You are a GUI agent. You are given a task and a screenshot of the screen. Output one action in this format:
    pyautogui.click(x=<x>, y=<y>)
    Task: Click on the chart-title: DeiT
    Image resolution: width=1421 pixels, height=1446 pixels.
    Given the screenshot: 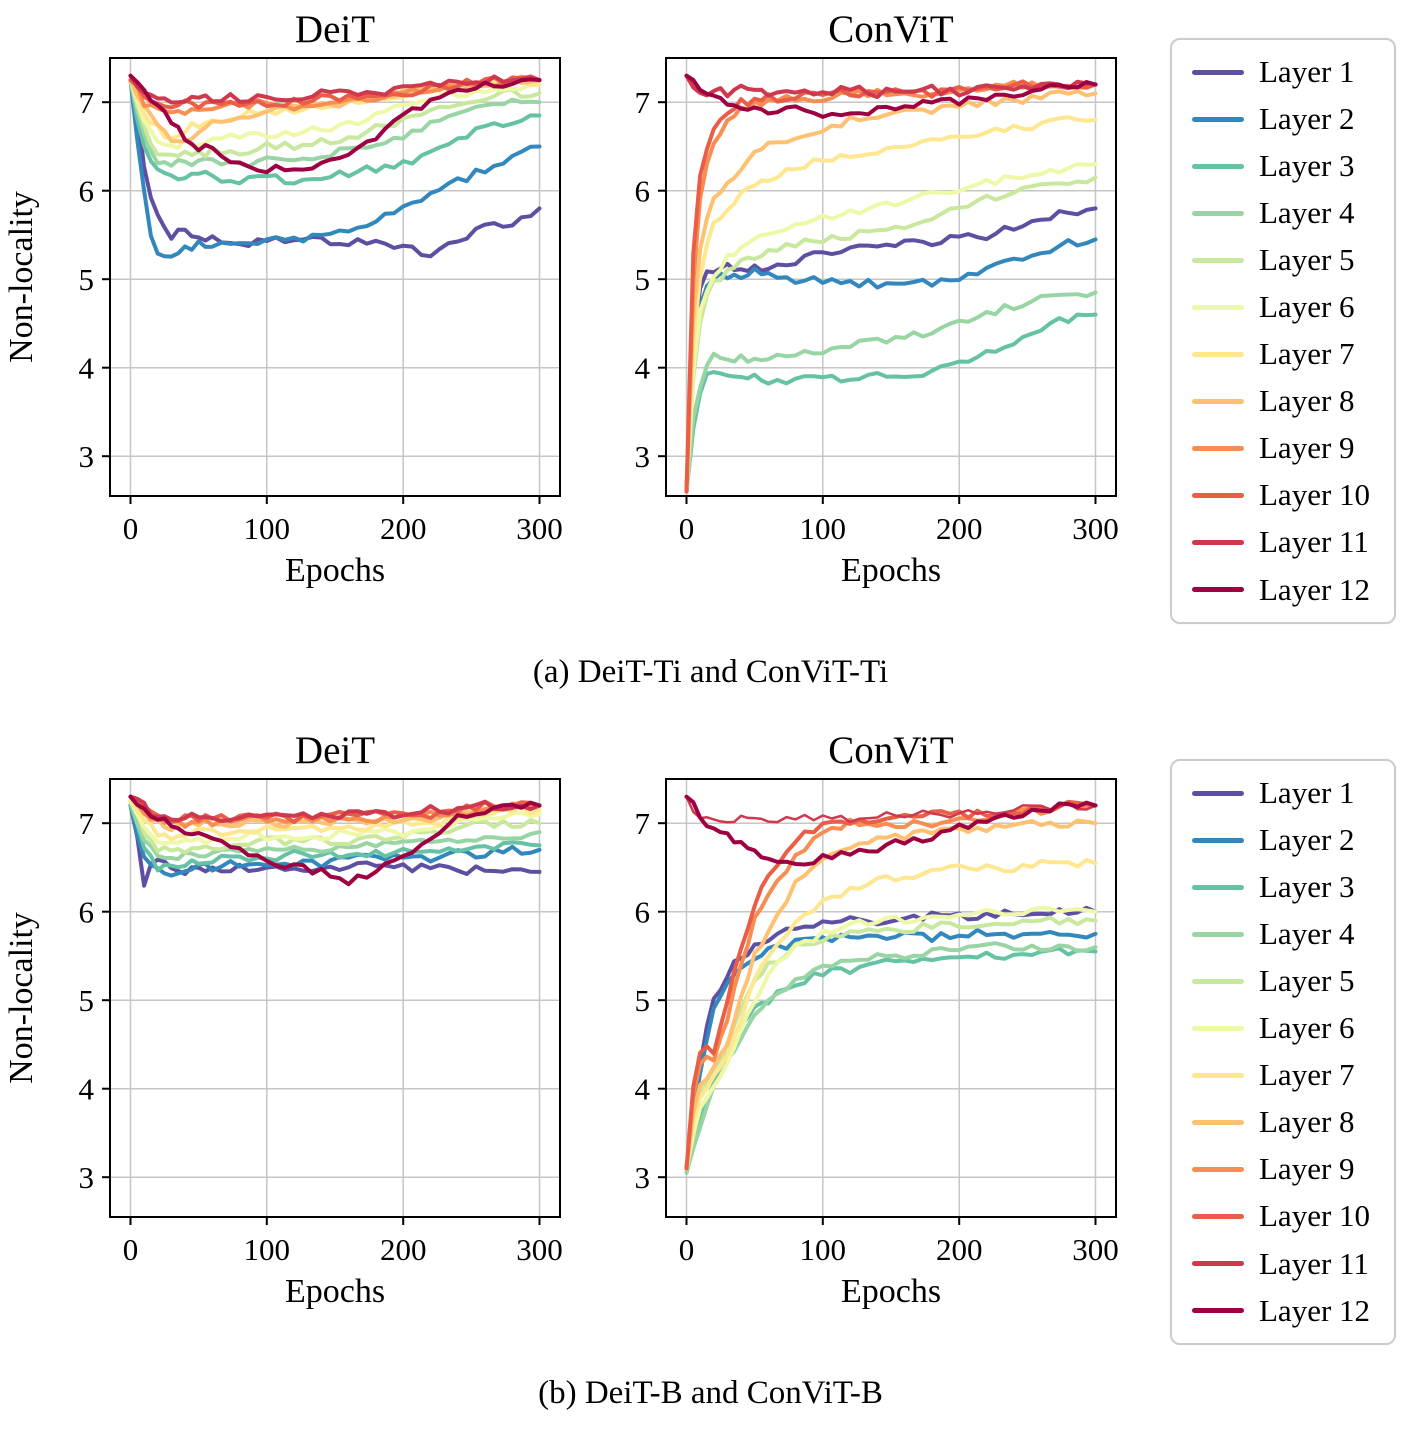 What is the action you would take?
    pyautogui.click(x=335, y=750)
    